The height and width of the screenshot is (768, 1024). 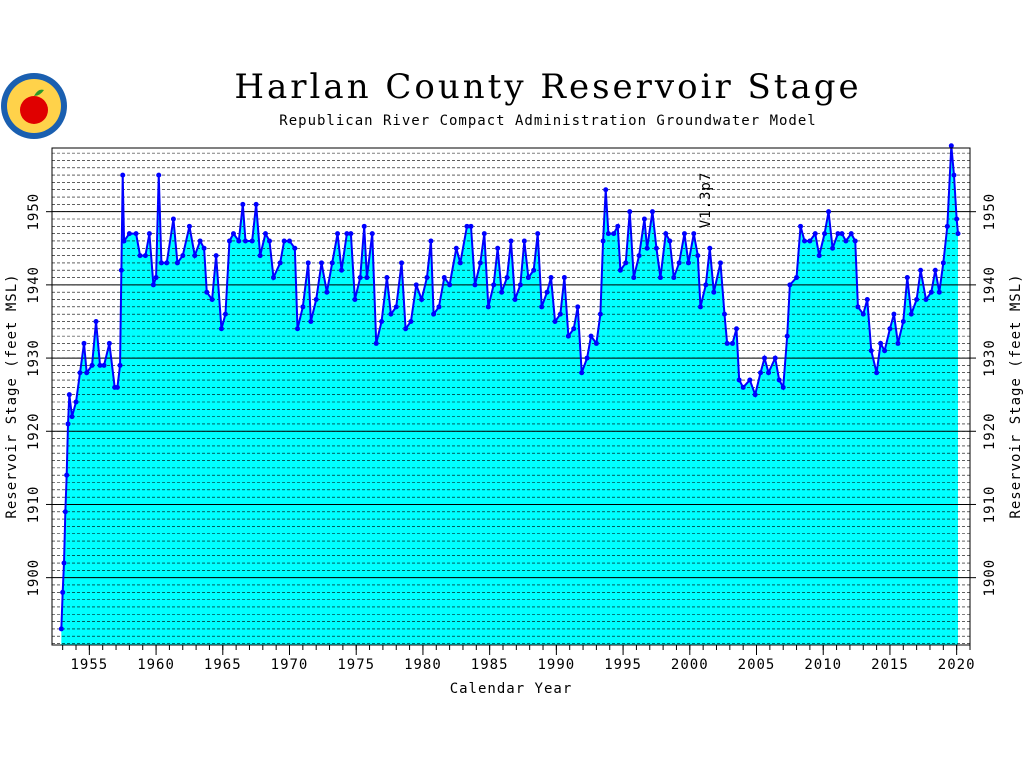 What do you see at coordinates (34, 212) in the screenshot?
I see `y-tick-label: 1950` at bounding box center [34, 212].